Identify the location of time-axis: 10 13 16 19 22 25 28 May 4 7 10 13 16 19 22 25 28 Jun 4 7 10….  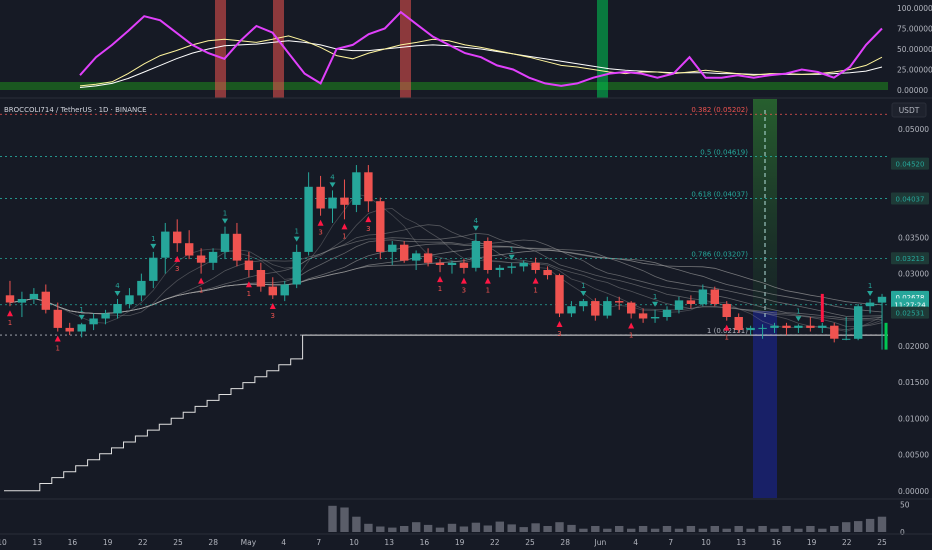
(466, 540).